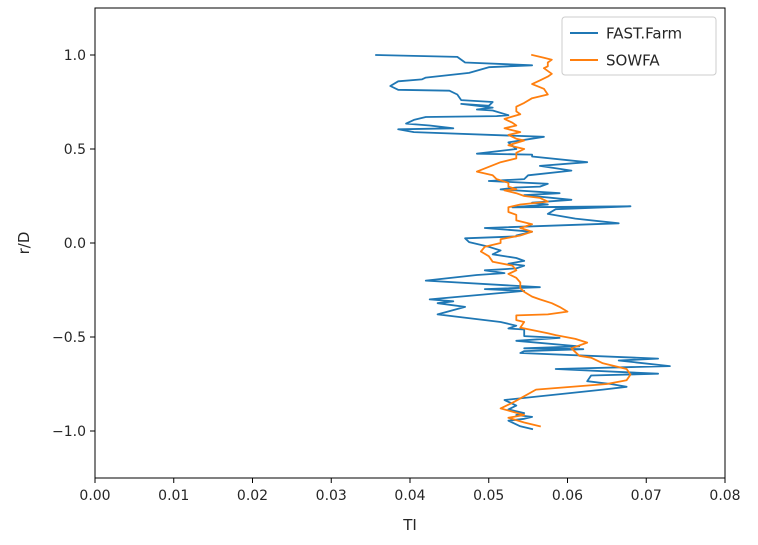  Describe the element at coordinates (69, 338) in the screenshot. I see `y-tick-label: −0.5` at that location.